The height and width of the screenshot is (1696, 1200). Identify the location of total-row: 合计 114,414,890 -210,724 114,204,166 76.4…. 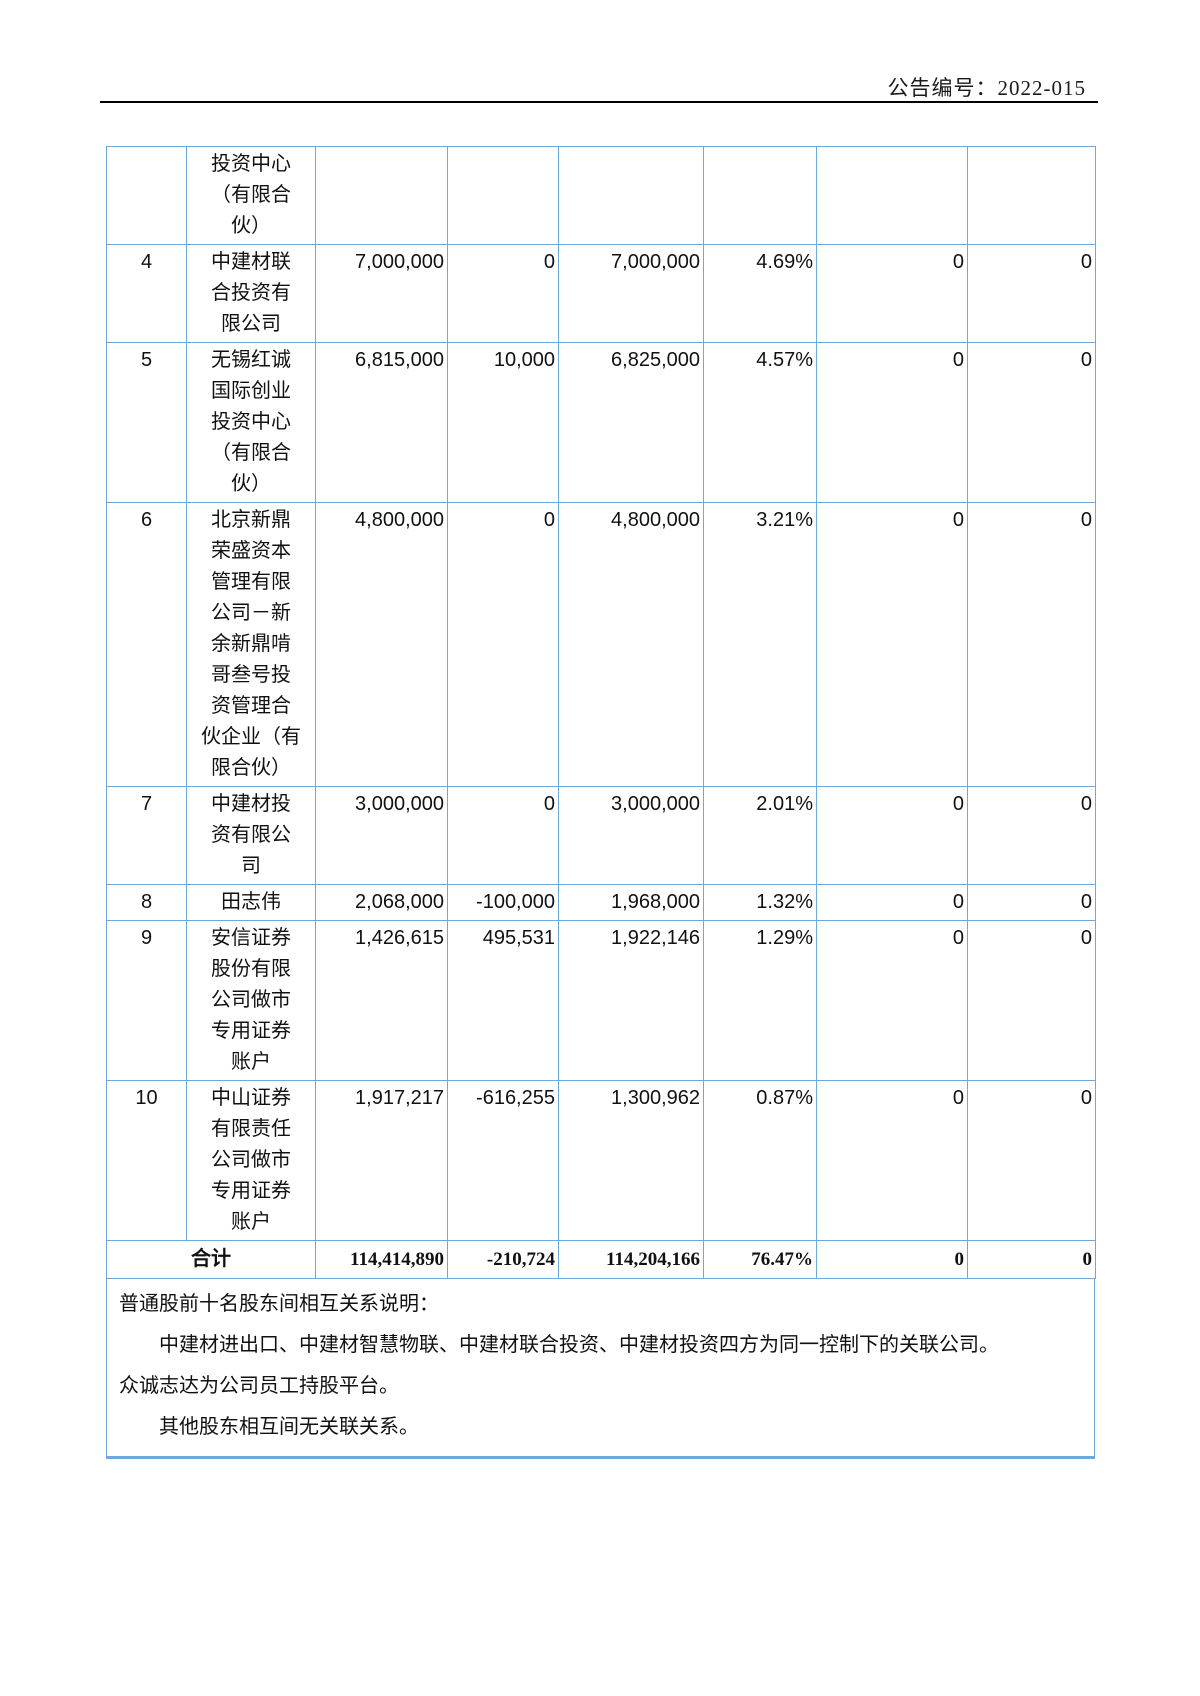
(601, 1259).